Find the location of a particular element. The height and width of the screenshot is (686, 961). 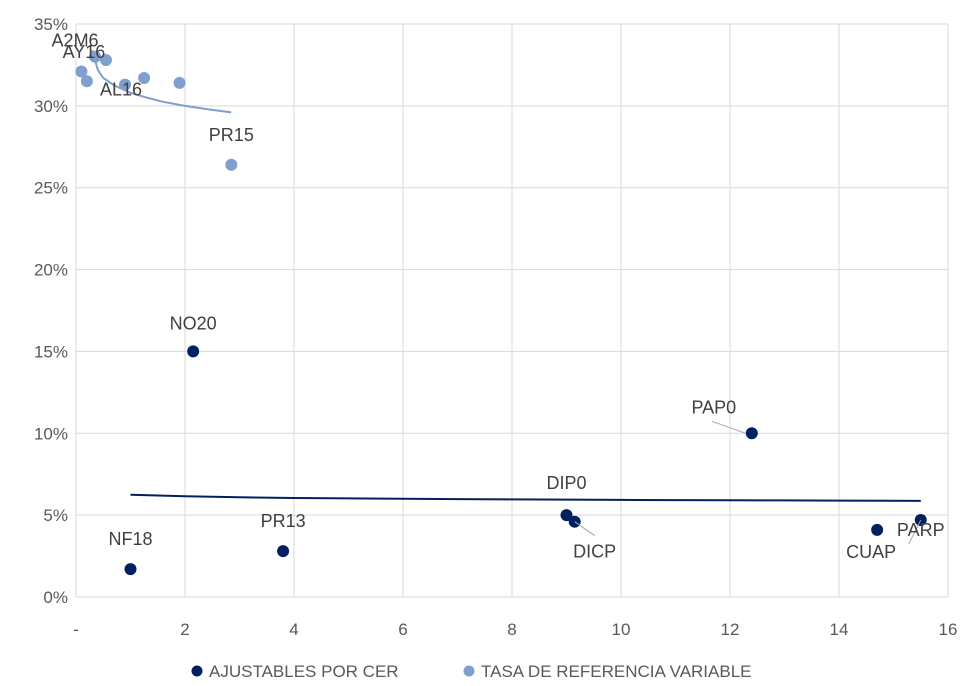

point-label: CUAP is located at coordinates (871, 552).